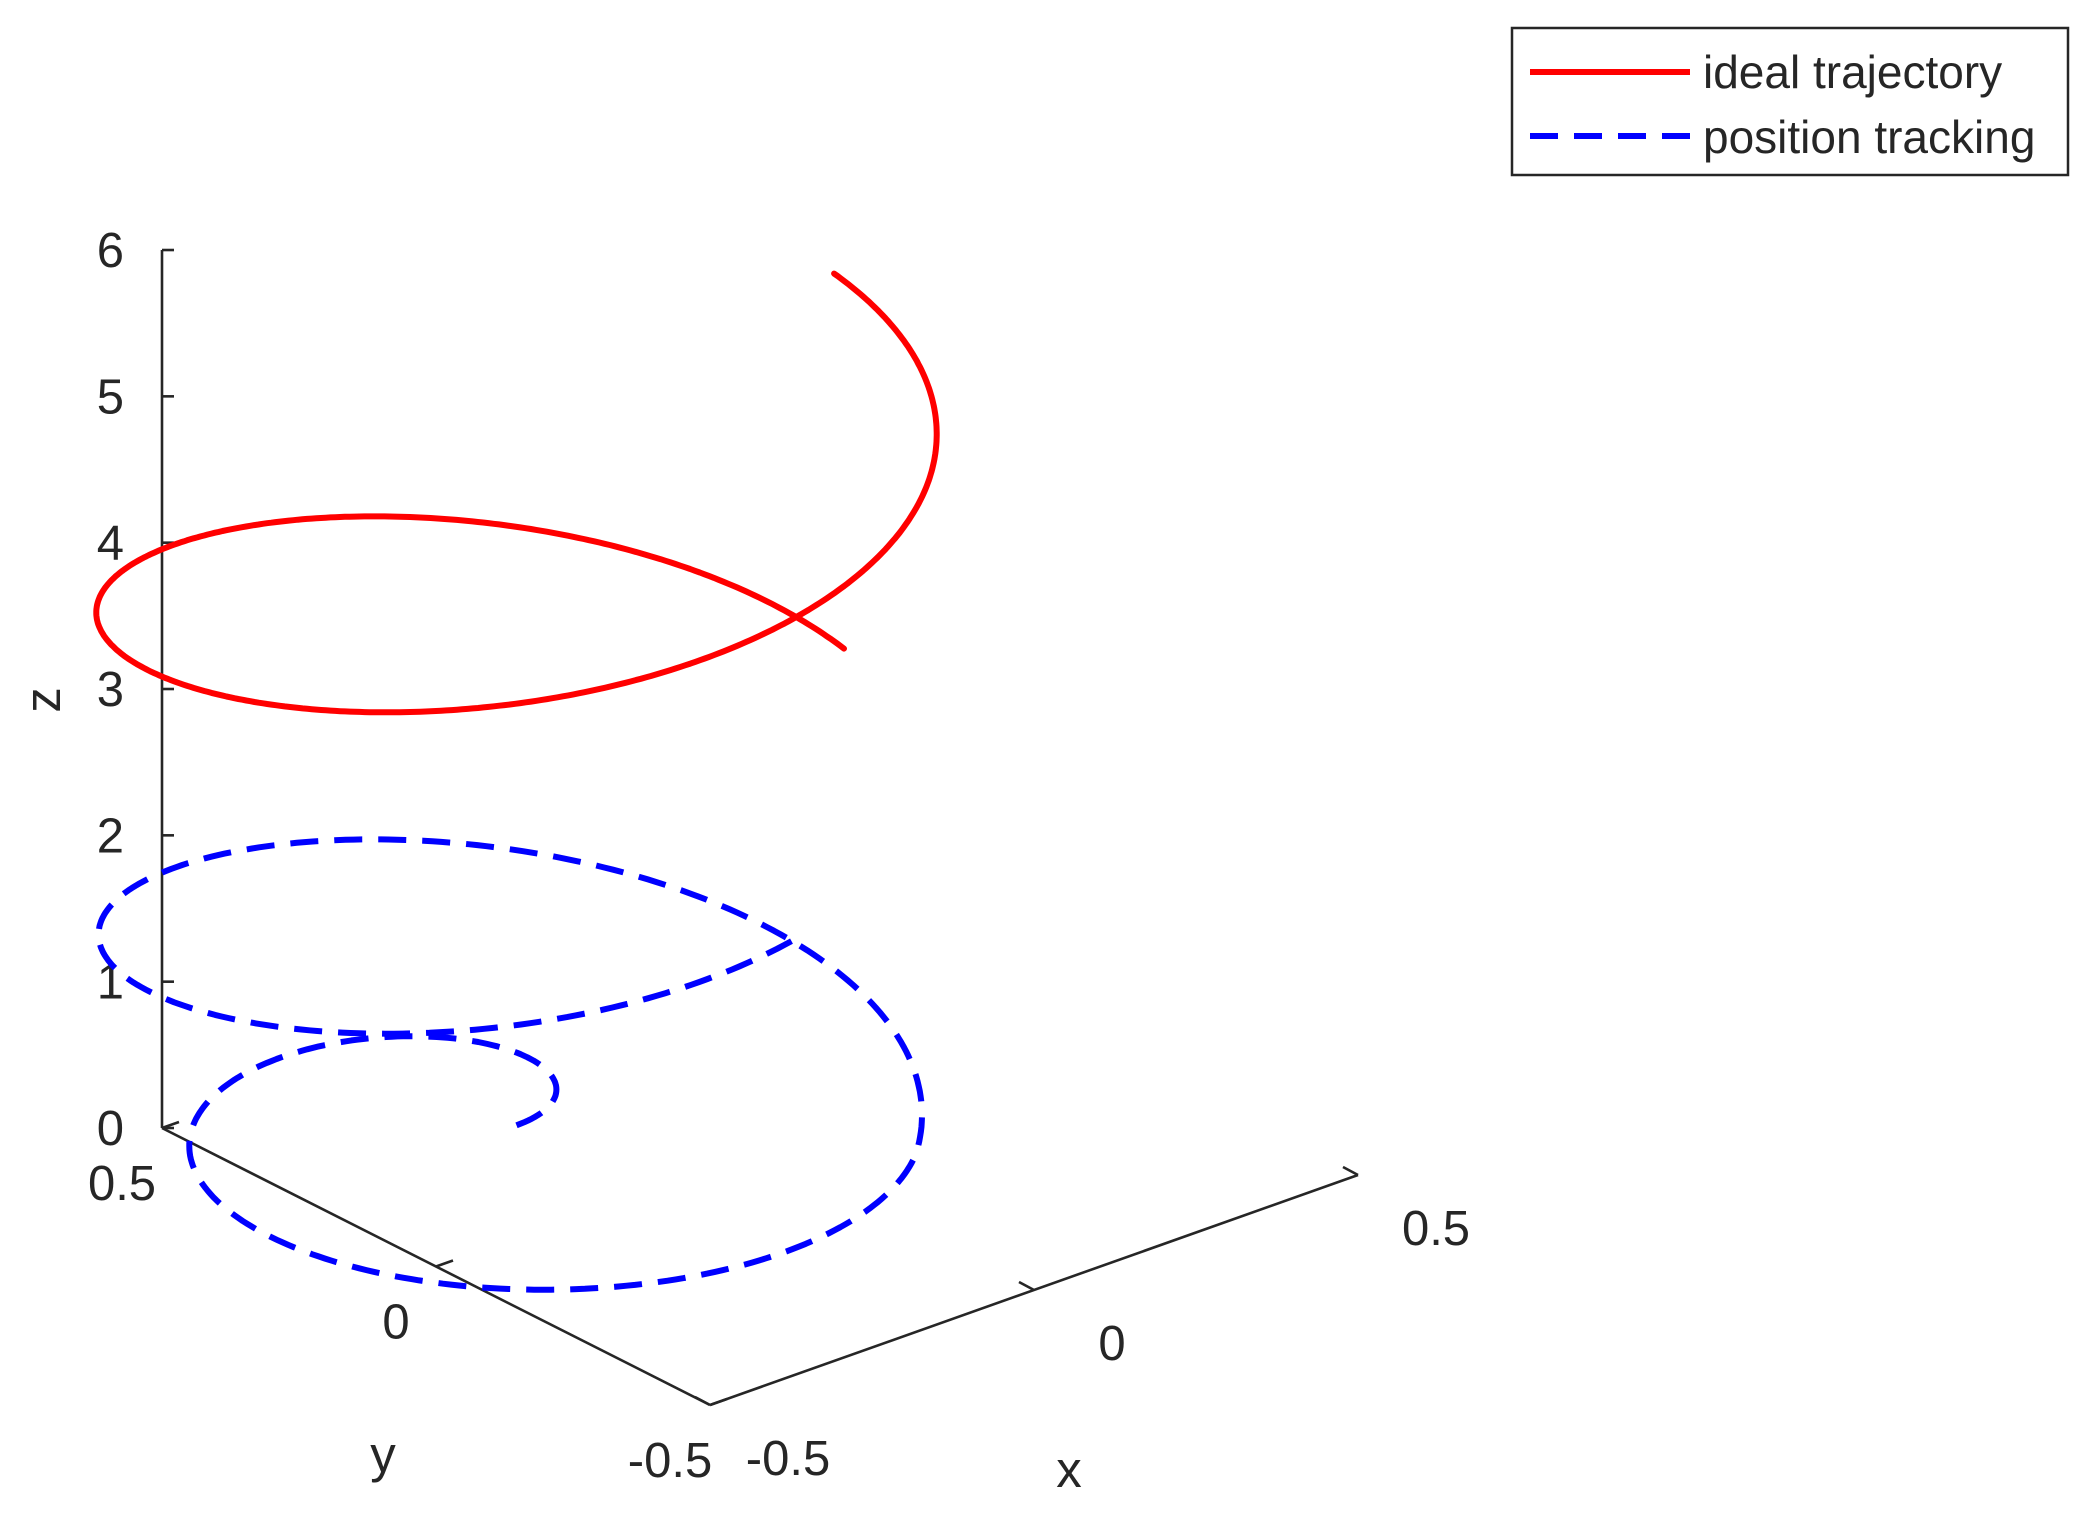 The width and height of the screenshot is (2088, 1524). Describe the element at coordinates (510, 1064) in the screenshot. I see `series-position-tracking` at that location.